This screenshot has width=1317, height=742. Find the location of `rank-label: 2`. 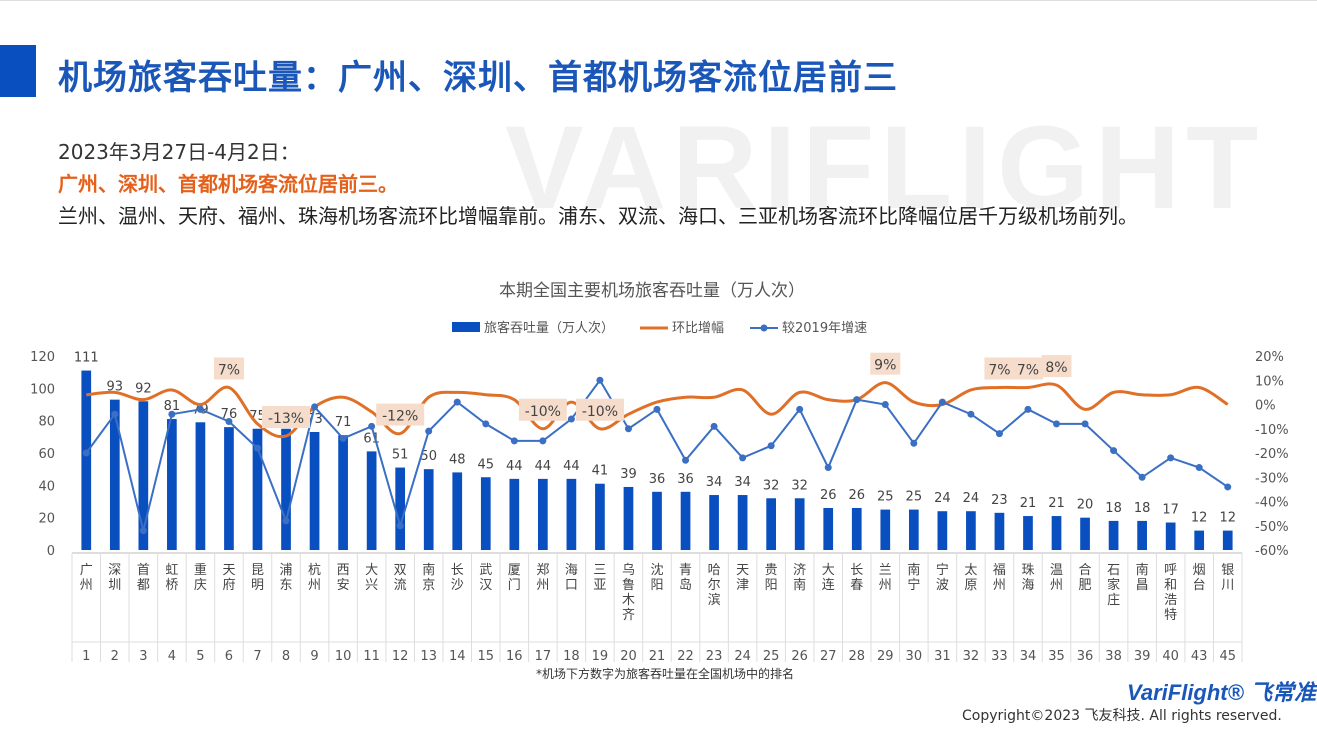

rank-label: 2 is located at coordinates (115, 656).